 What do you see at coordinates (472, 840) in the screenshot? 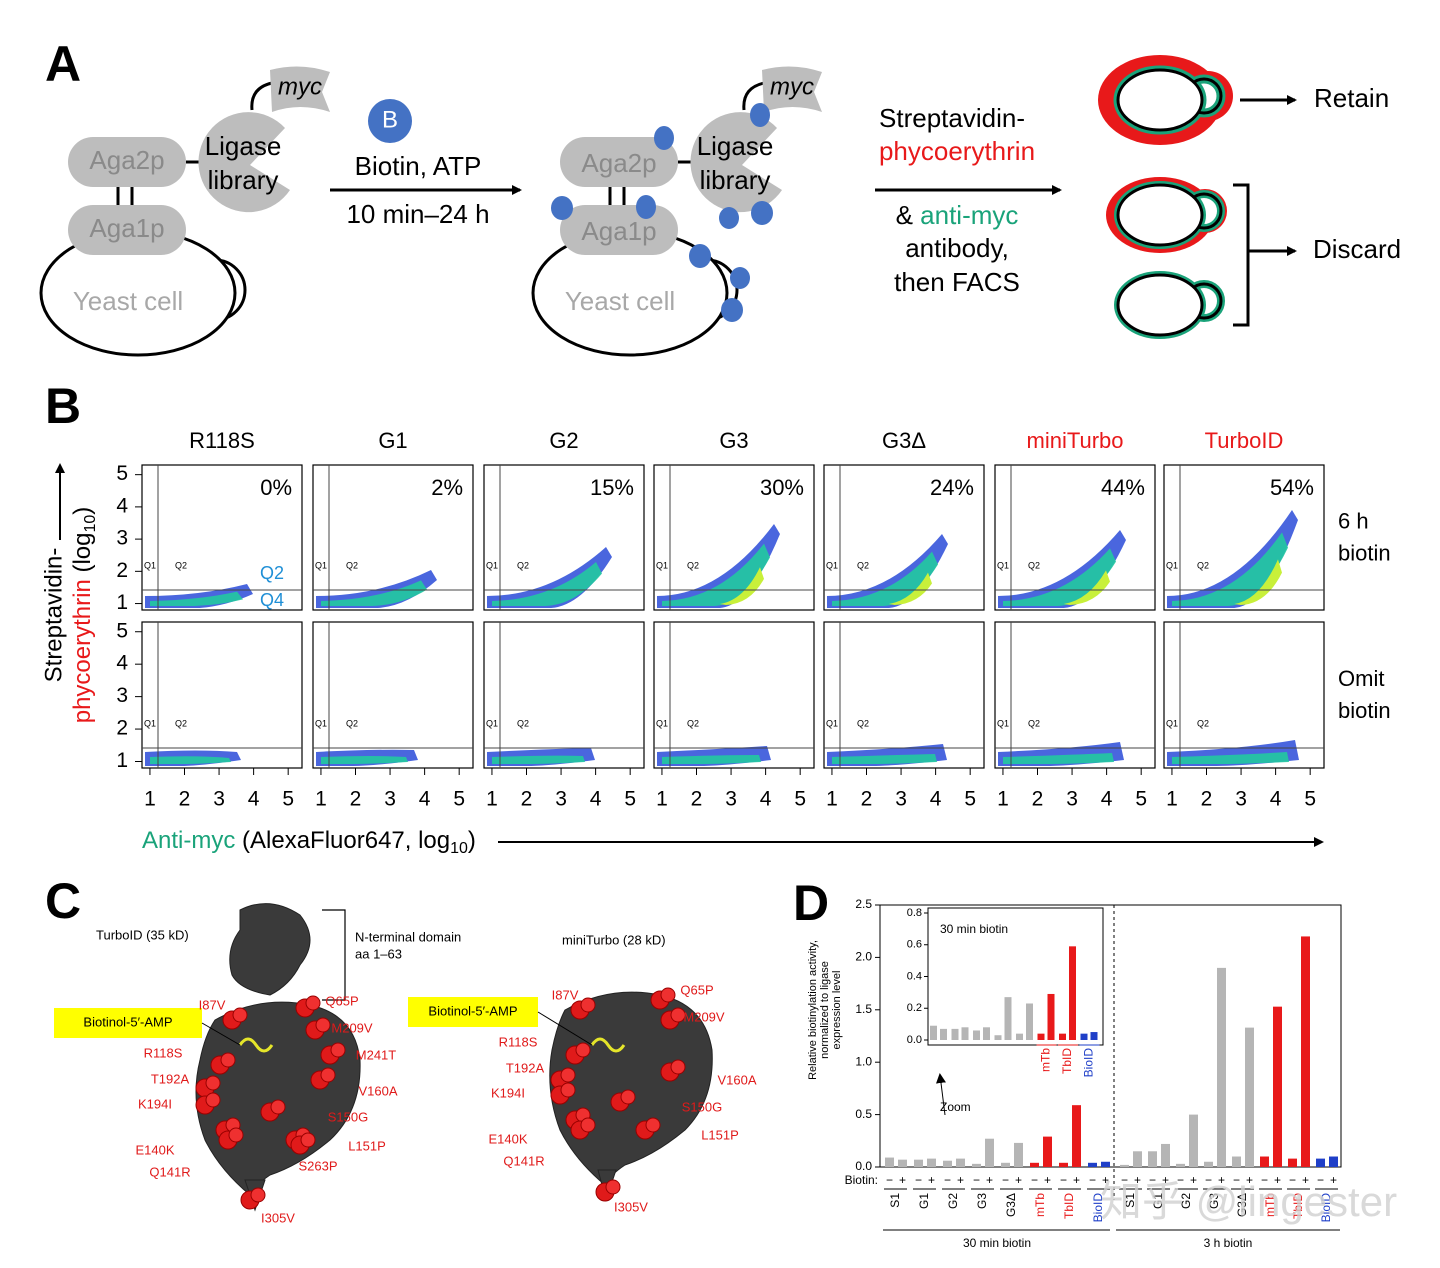
I see `x-axis-label-part: )` at bounding box center [472, 840].